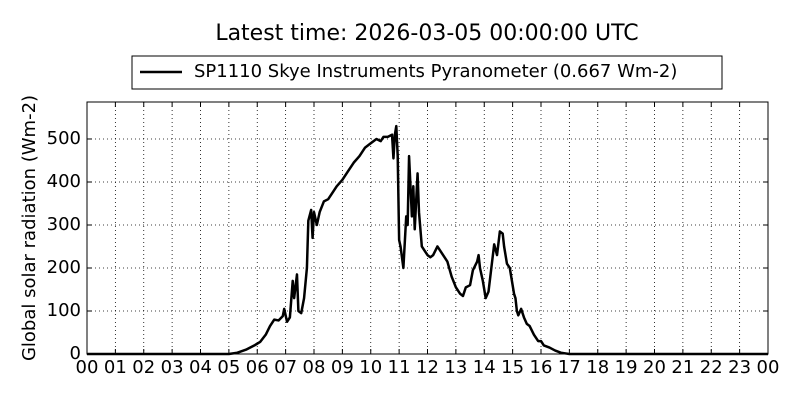 The width and height of the screenshot is (800, 400). What do you see at coordinates (64, 138) in the screenshot?
I see `y-tick-label: 500` at bounding box center [64, 138].